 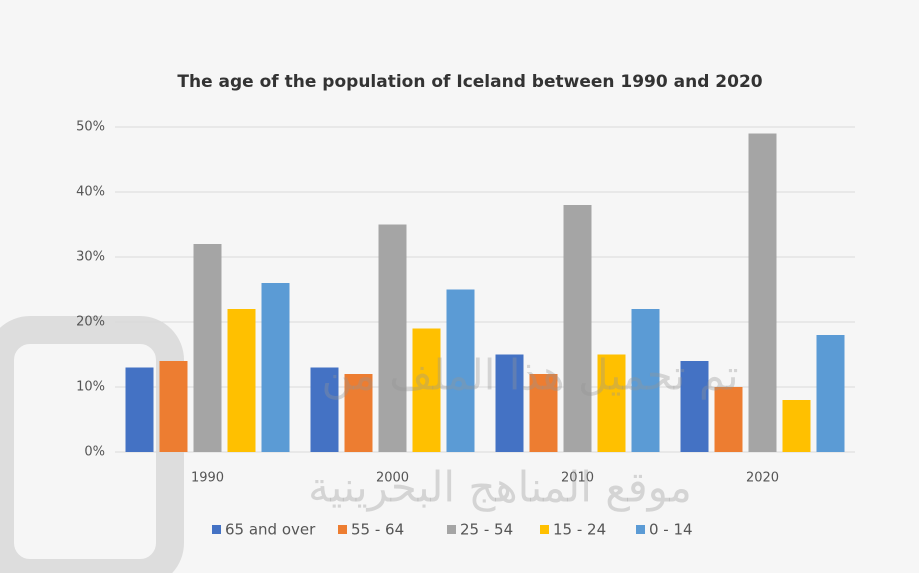 I want to click on y-tick-label: 30%, so click(x=90, y=257).